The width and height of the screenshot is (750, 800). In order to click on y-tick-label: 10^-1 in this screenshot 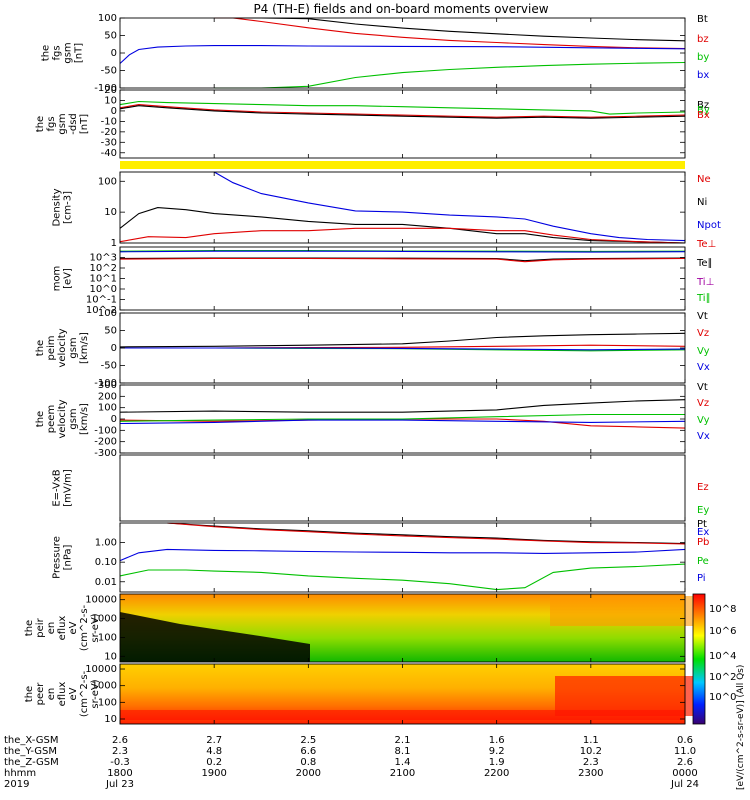, I will do `click(101, 300)`.